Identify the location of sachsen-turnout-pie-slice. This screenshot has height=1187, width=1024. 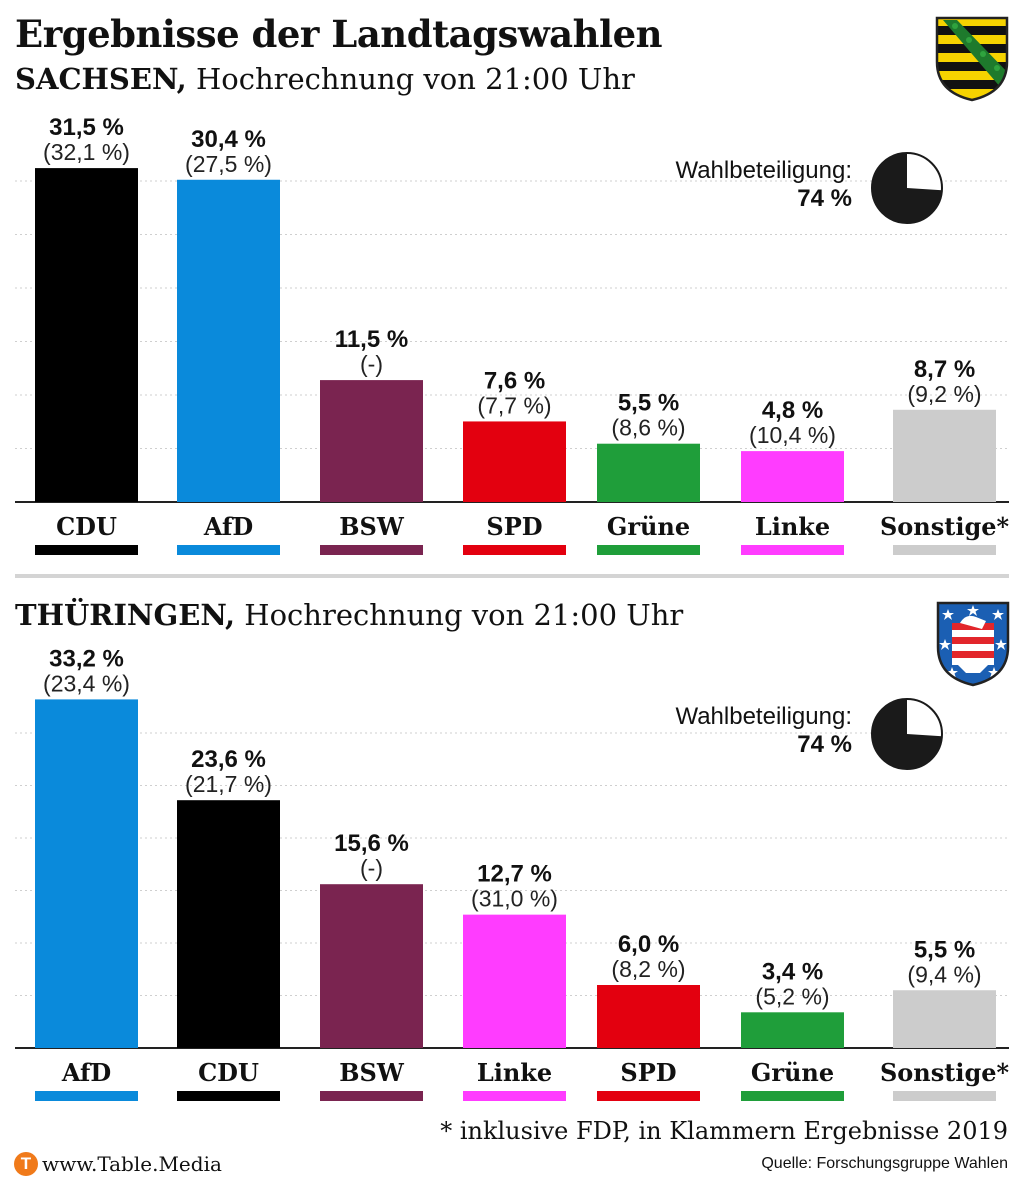
(907, 188).